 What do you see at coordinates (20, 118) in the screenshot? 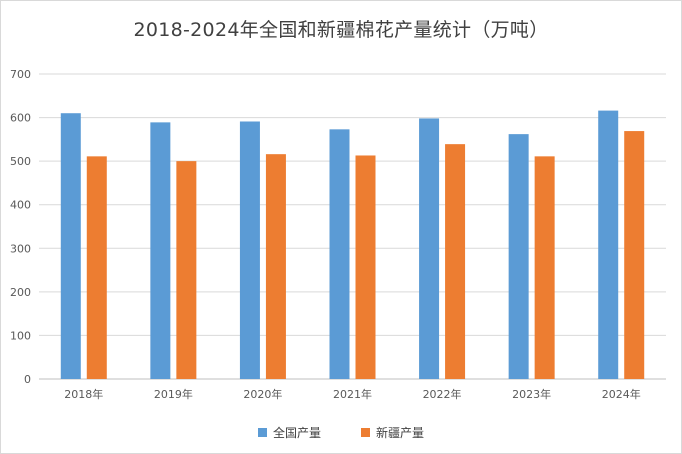
I see `y-tick-label: 600` at bounding box center [20, 118].